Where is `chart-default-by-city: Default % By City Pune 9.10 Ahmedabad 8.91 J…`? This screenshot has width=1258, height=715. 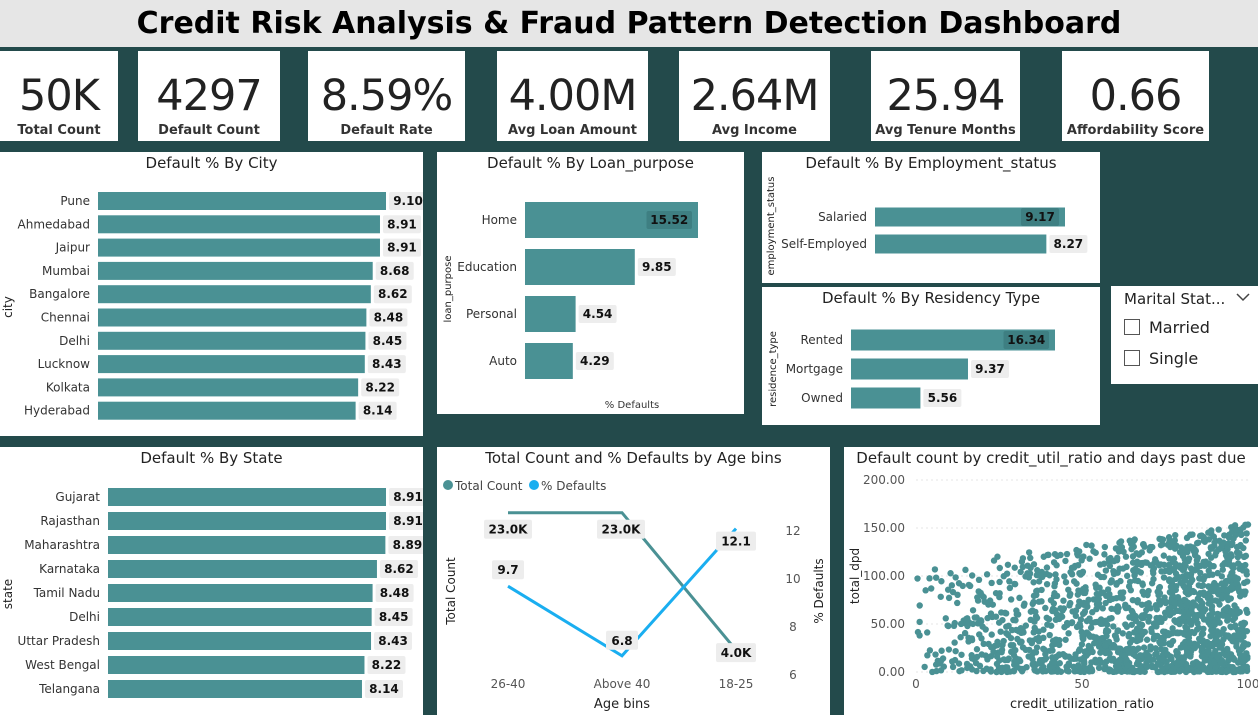 chart-default-by-city: Default % By City Pune 9.10 Ahmedabad 8.91 J… is located at coordinates (211, 294).